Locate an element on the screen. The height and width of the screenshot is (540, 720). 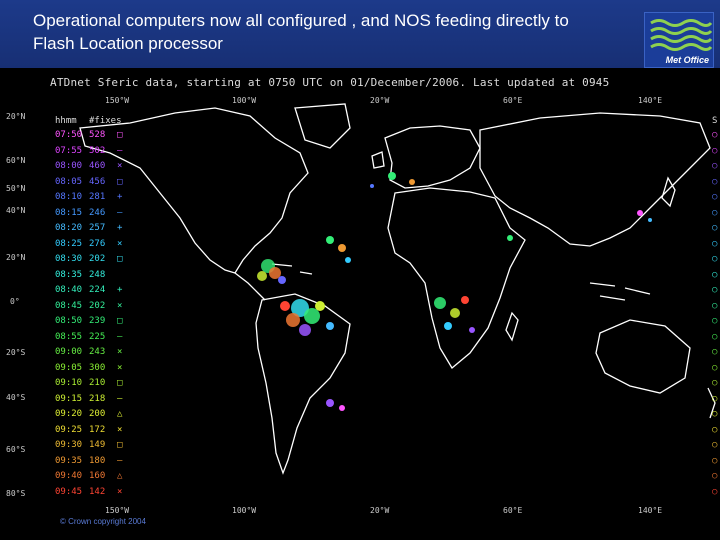
legend-time: 09:05 is located at coordinates (69, 367).